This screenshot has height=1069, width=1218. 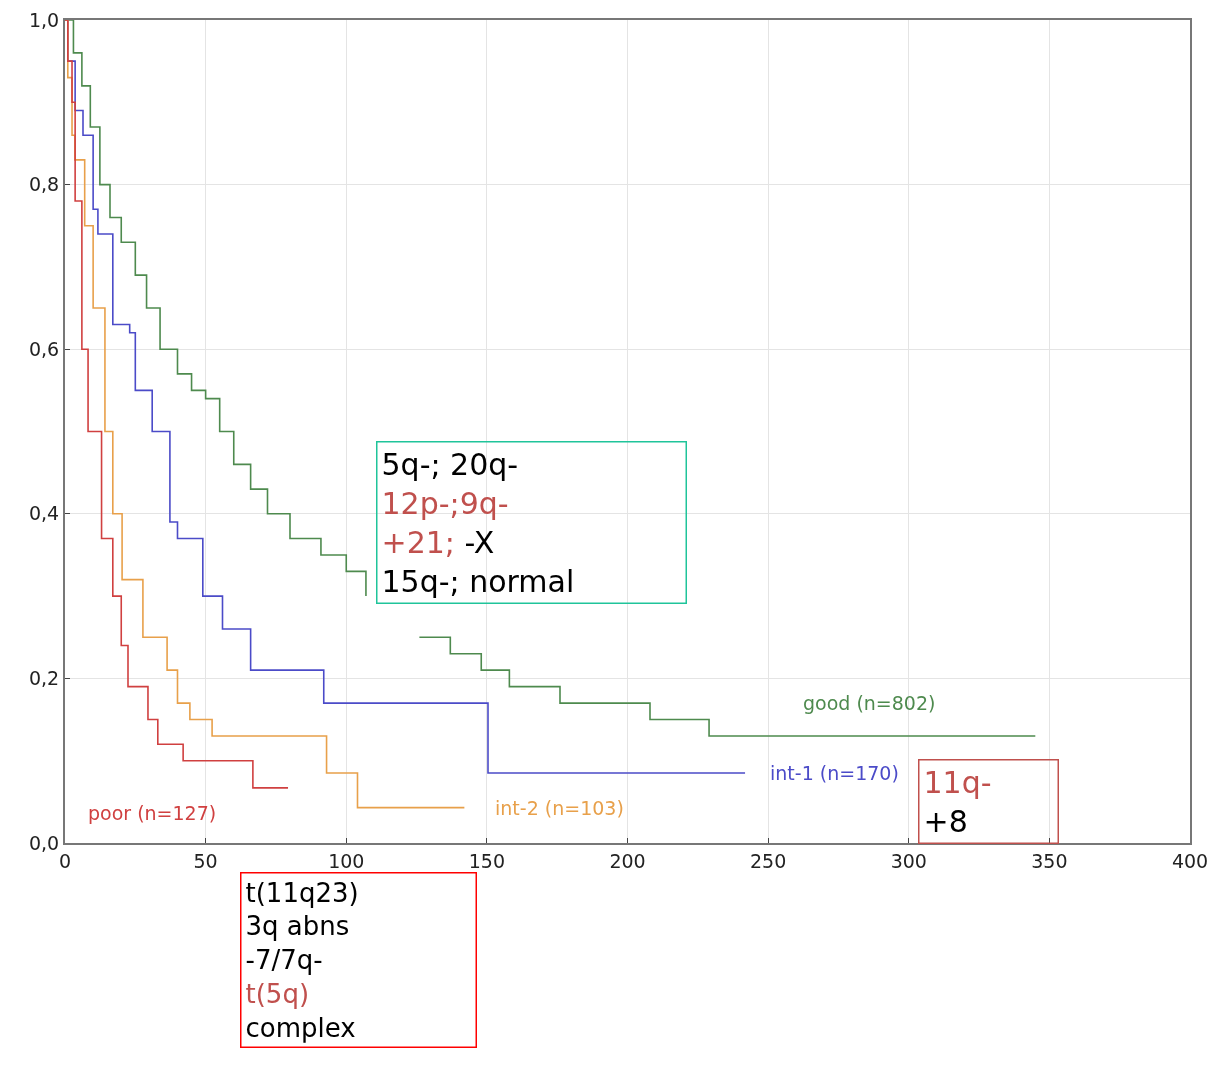 What do you see at coordinates (869, 703) in the screenshot?
I see `series-label: good (n=802)` at bounding box center [869, 703].